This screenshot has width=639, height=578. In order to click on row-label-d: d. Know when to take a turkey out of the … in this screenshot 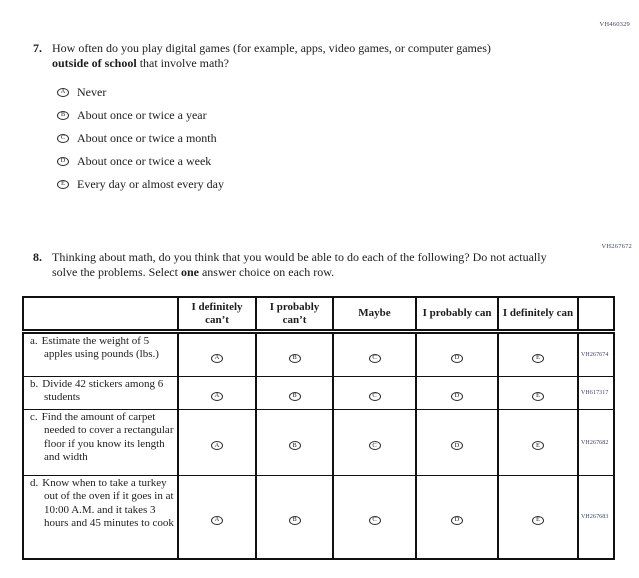, I will do `click(100, 517)`.